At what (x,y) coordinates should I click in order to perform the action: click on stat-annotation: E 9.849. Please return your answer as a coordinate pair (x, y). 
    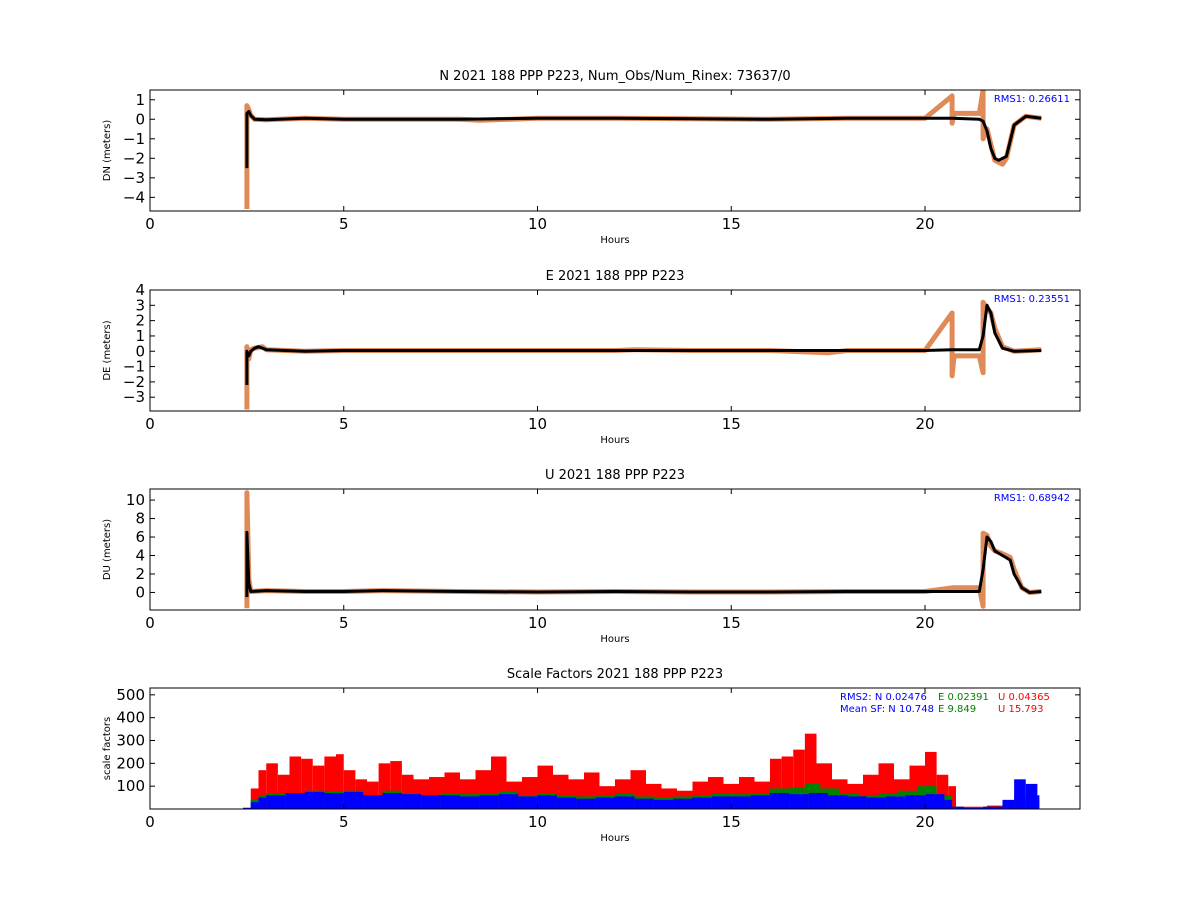
    Looking at the image, I should click on (957, 709).